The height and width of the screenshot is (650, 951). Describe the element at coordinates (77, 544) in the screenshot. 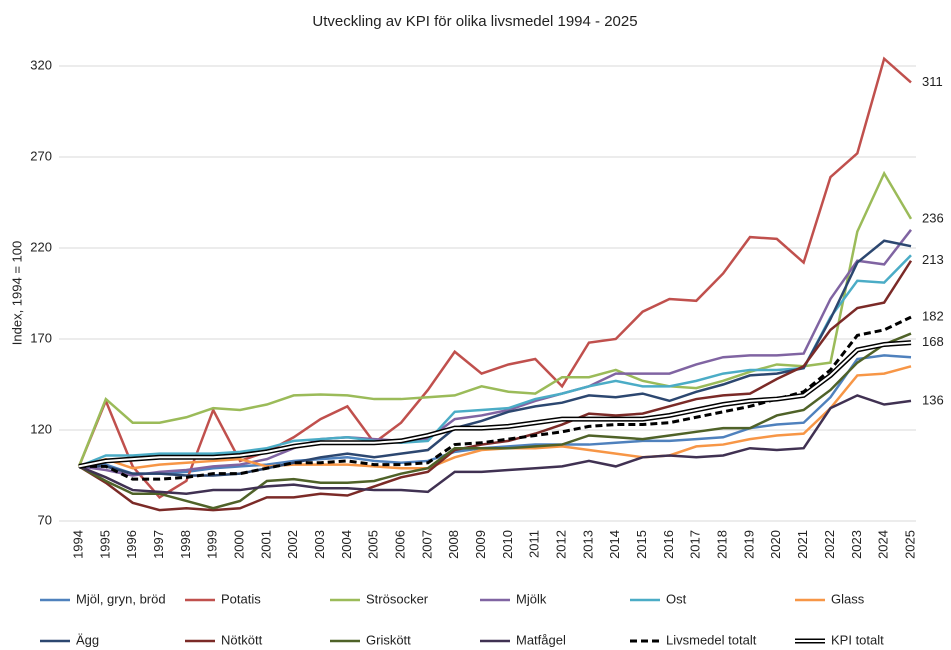

I see `x-tick-label: 1994` at that location.